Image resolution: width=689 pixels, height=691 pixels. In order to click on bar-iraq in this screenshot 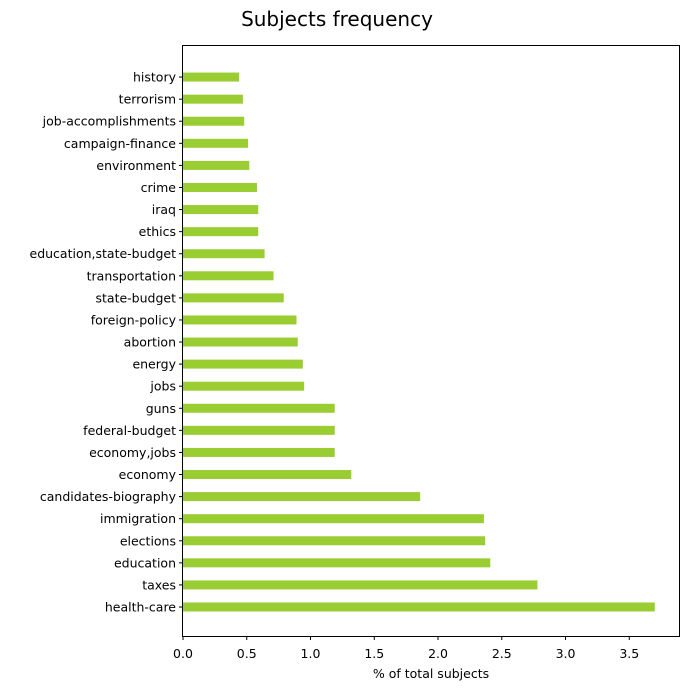, I will do `click(221, 210)`.